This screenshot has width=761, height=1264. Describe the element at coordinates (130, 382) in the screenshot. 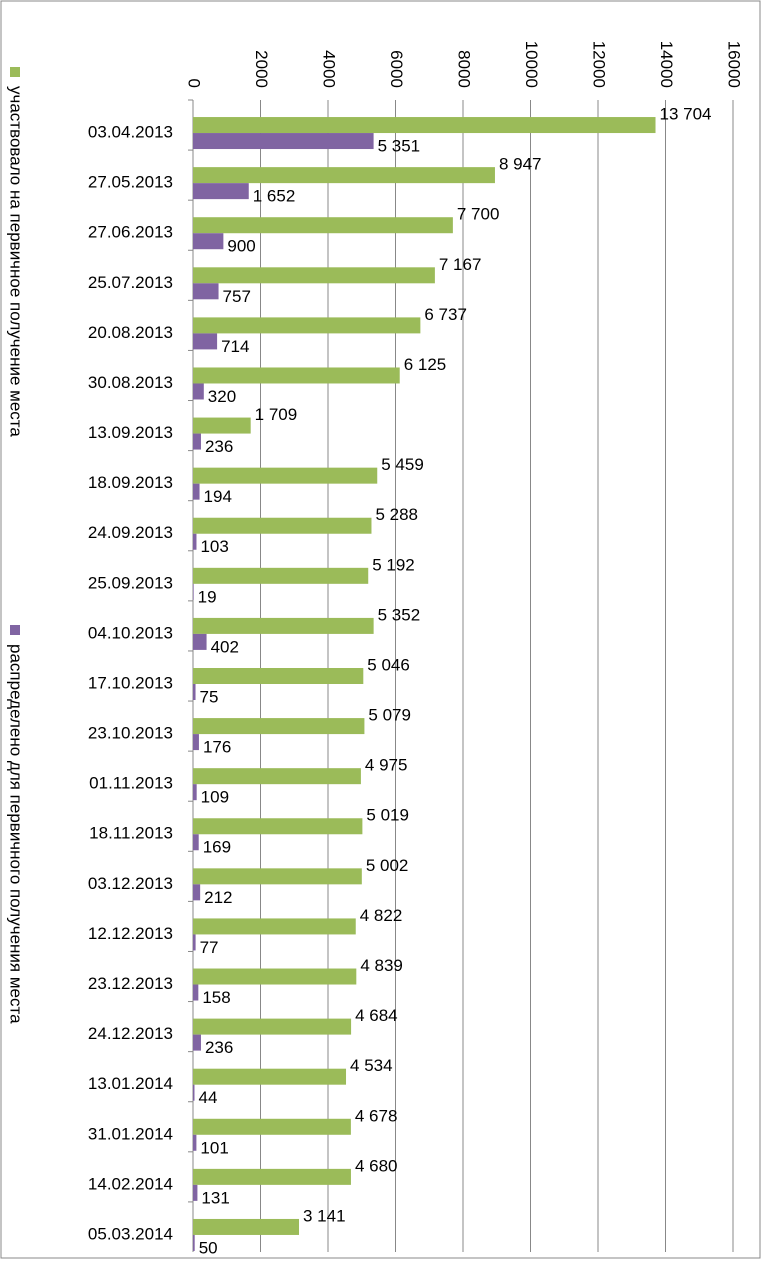

I see `y-tick-label: 30.08.2013` at that location.